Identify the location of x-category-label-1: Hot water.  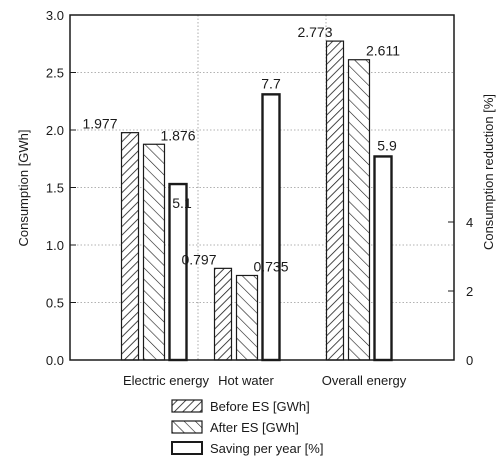
(246, 380).